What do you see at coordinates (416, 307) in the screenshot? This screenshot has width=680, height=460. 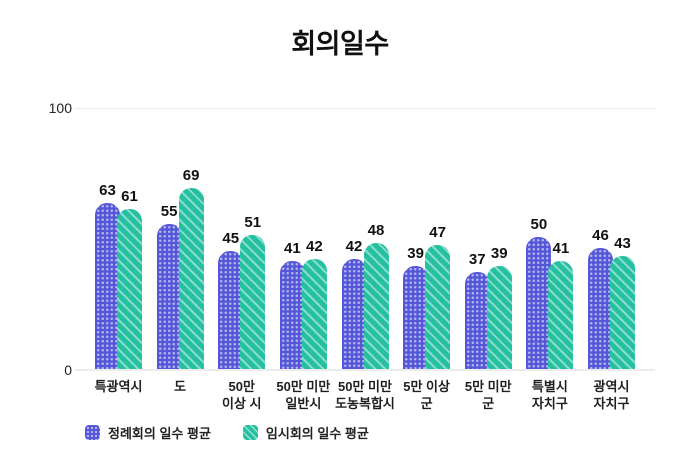 I see `bar-regular: 39` at bounding box center [416, 307].